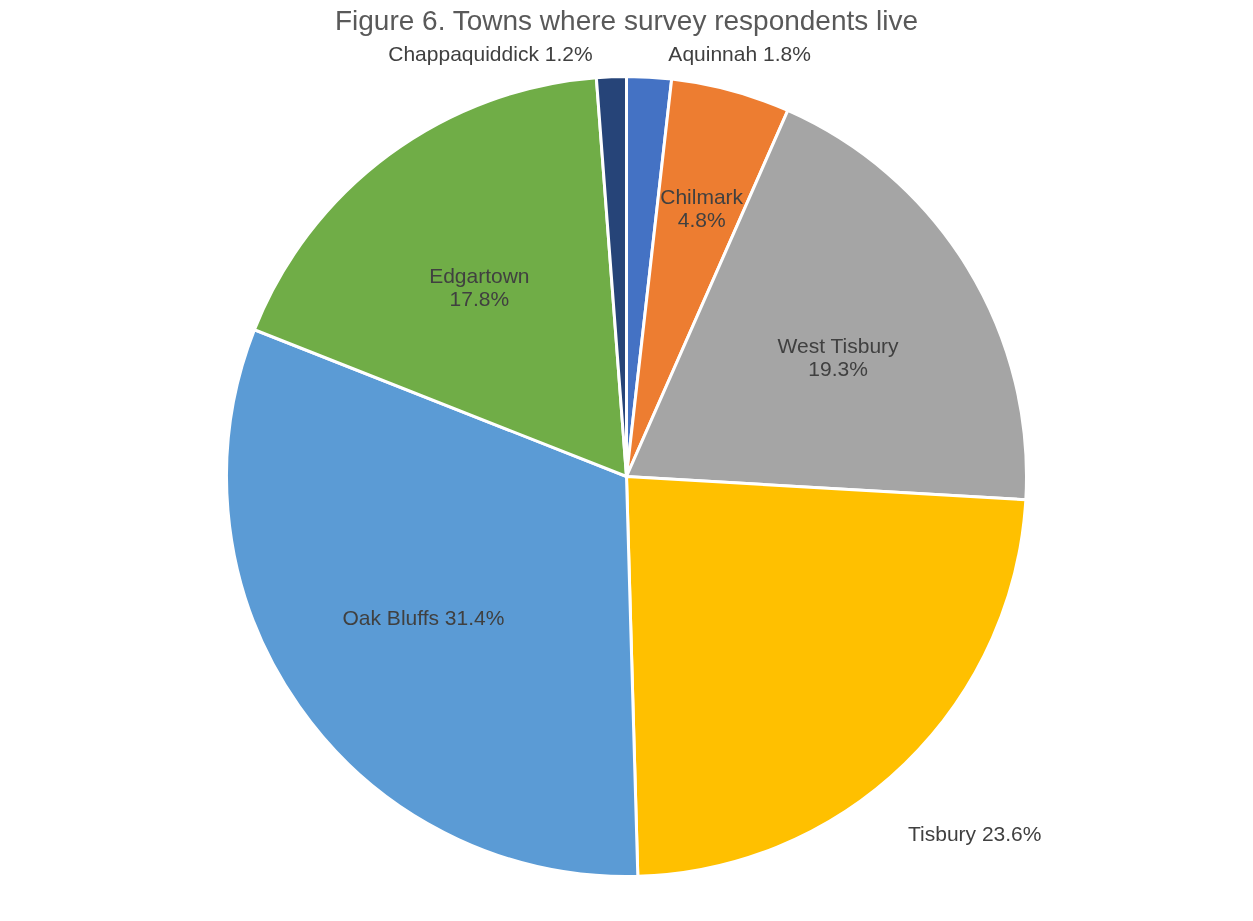 This screenshot has height=921, width=1253. I want to click on slice-label: Chappaquiddick 1.2%, so click(490, 53).